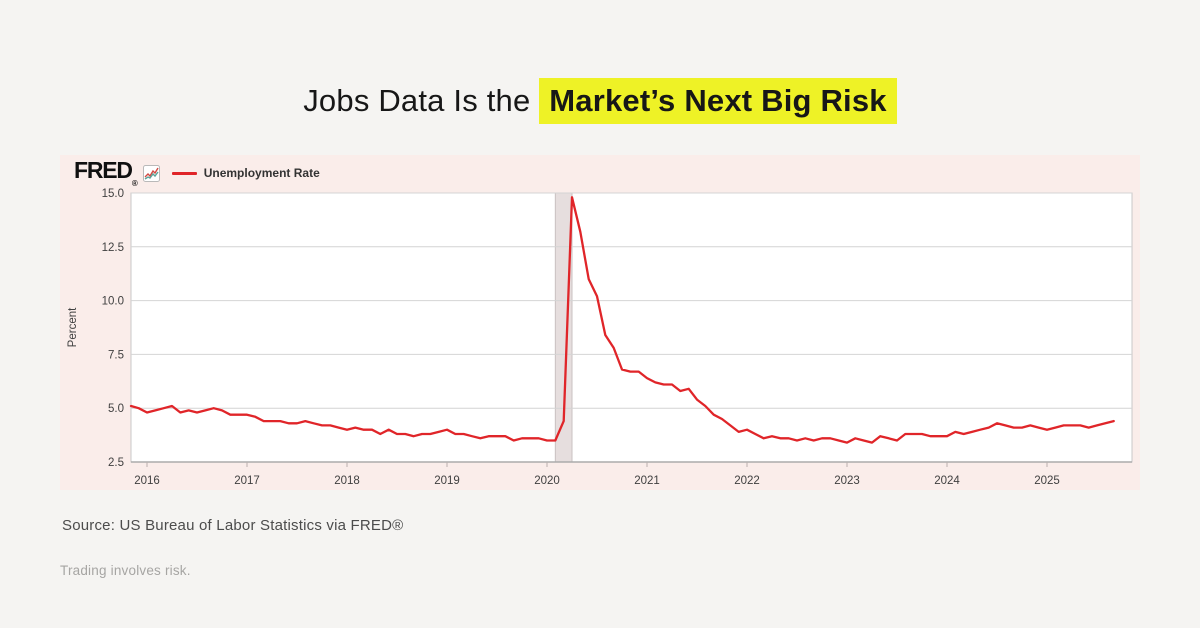  What do you see at coordinates (947, 481) in the screenshot?
I see `x-axis-tick-label: 2024` at bounding box center [947, 481].